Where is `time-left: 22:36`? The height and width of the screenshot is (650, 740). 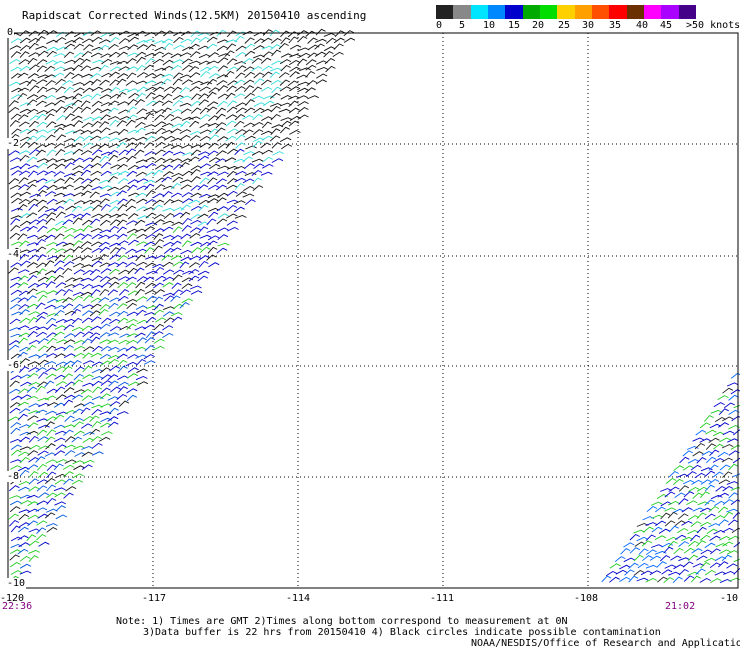
time-left: 22:36 is located at coordinates (17, 606).